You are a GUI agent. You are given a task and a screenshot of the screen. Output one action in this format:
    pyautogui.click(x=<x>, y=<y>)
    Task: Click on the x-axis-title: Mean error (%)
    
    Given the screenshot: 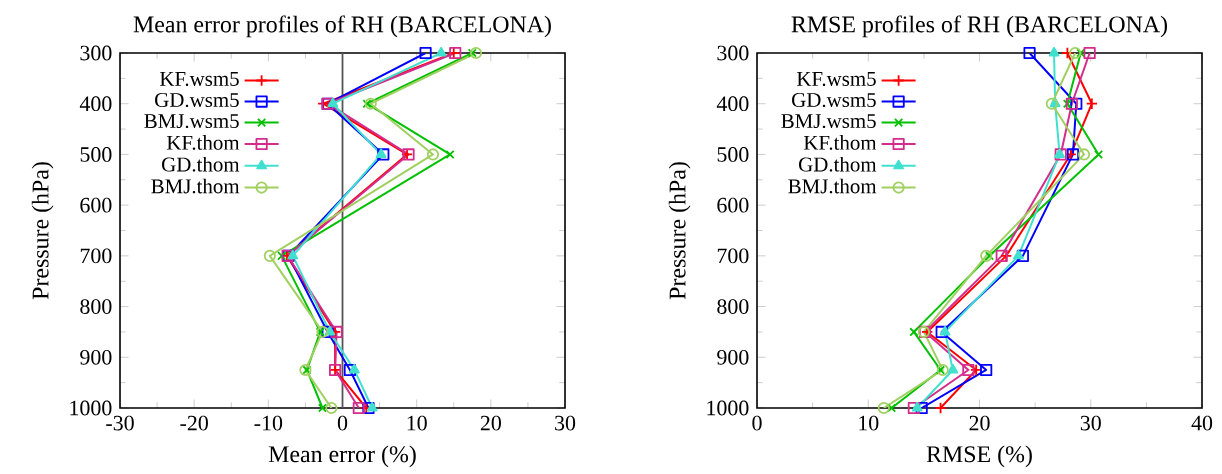 What is the action you would take?
    pyautogui.click(x=342, y=456)
    